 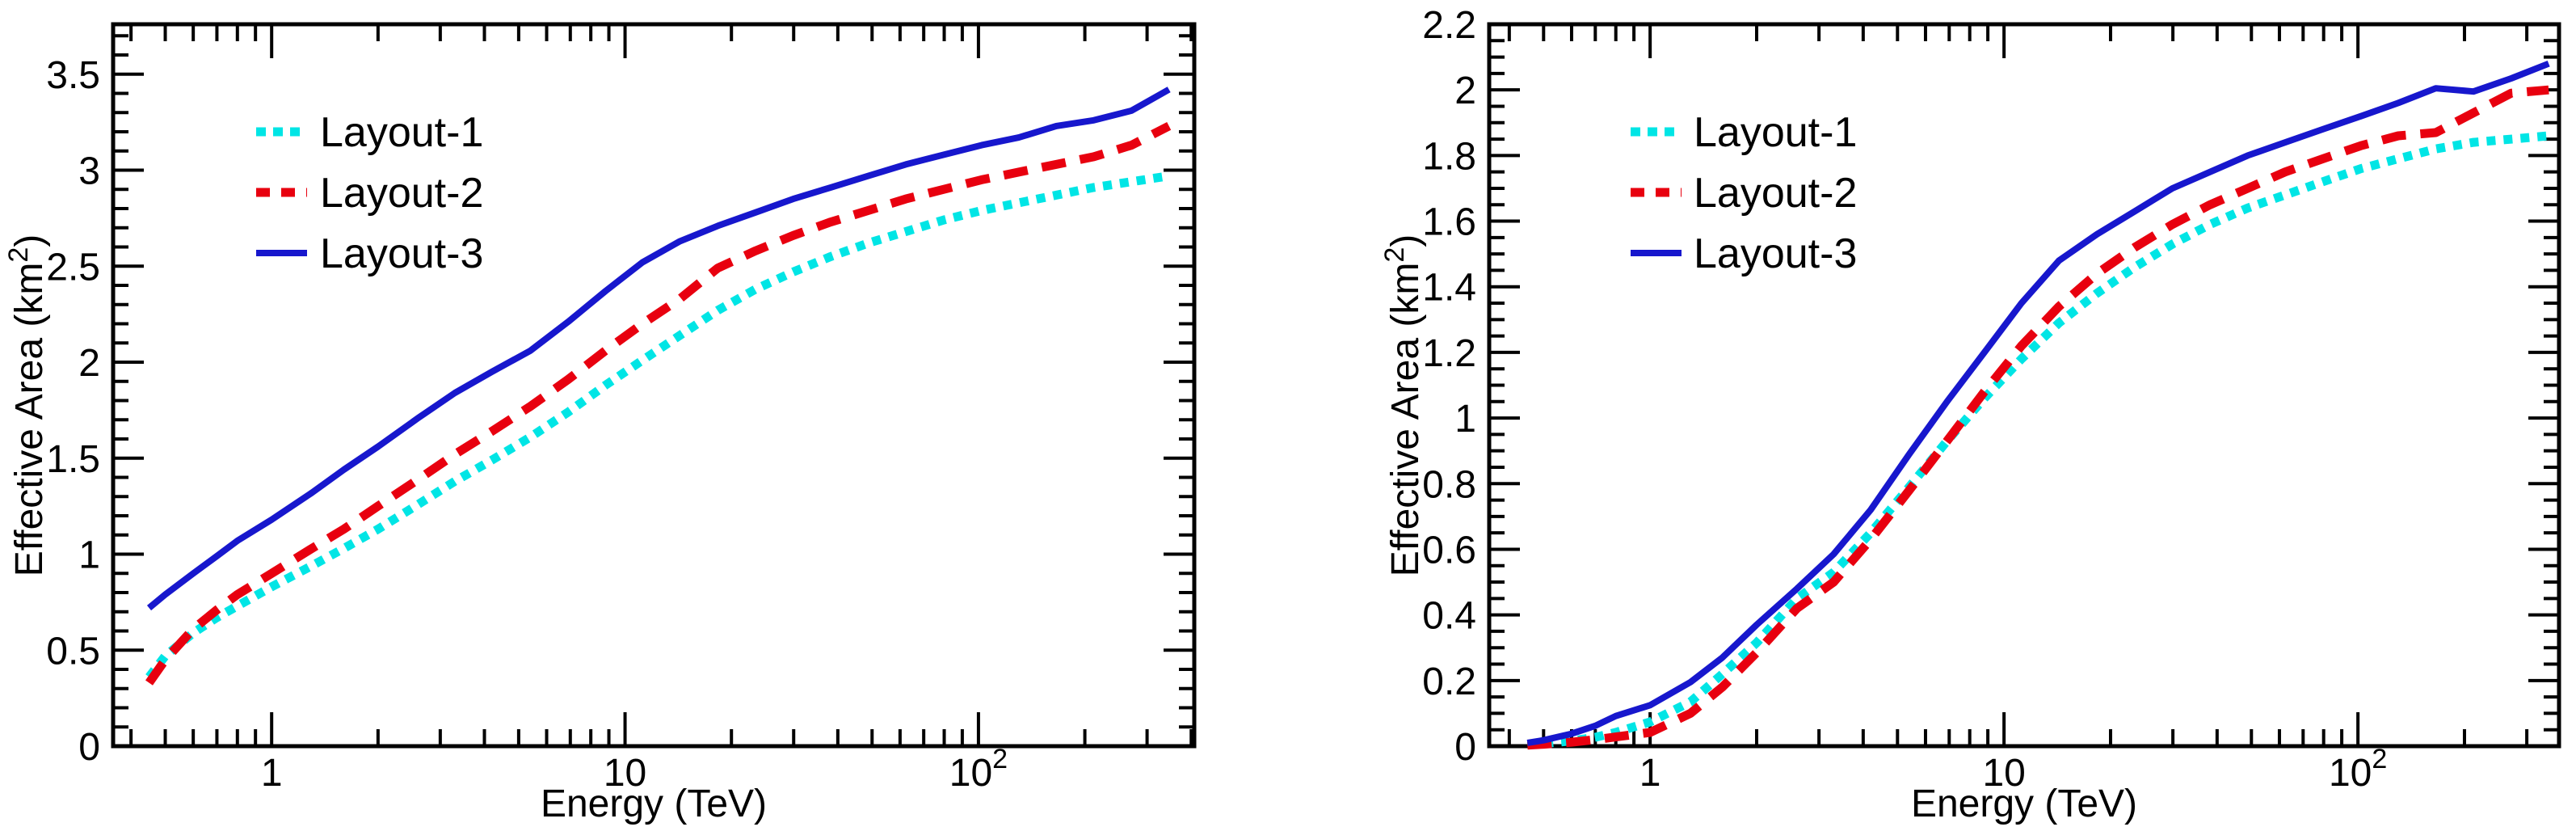 What do you see at coordinates (1449, 288) in the screenshot?
I see `y-tick-label: 1.4` at bounding box center [1449, 288].